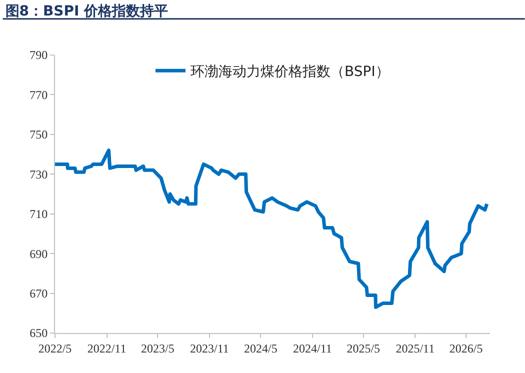  What do you see at coordinates (39, 253) in the screenshot?
I see `y-tick-label: 690` at bounding box center [39, 253].